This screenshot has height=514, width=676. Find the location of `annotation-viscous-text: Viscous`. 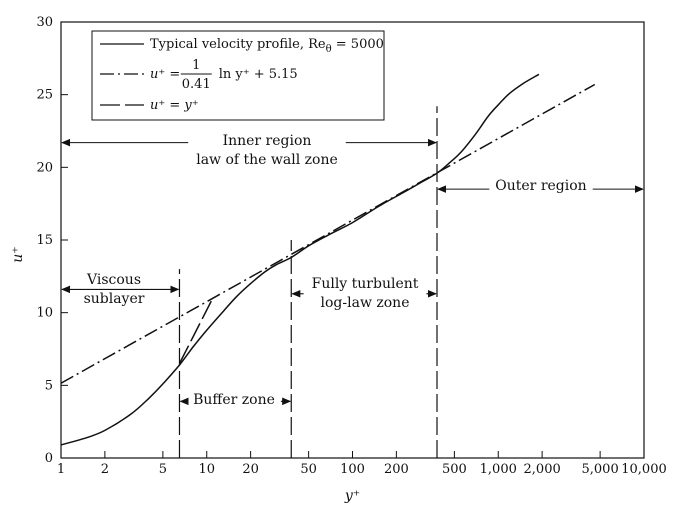

annotation-viscous-text: Viscous is located at coordinates (113, 280).